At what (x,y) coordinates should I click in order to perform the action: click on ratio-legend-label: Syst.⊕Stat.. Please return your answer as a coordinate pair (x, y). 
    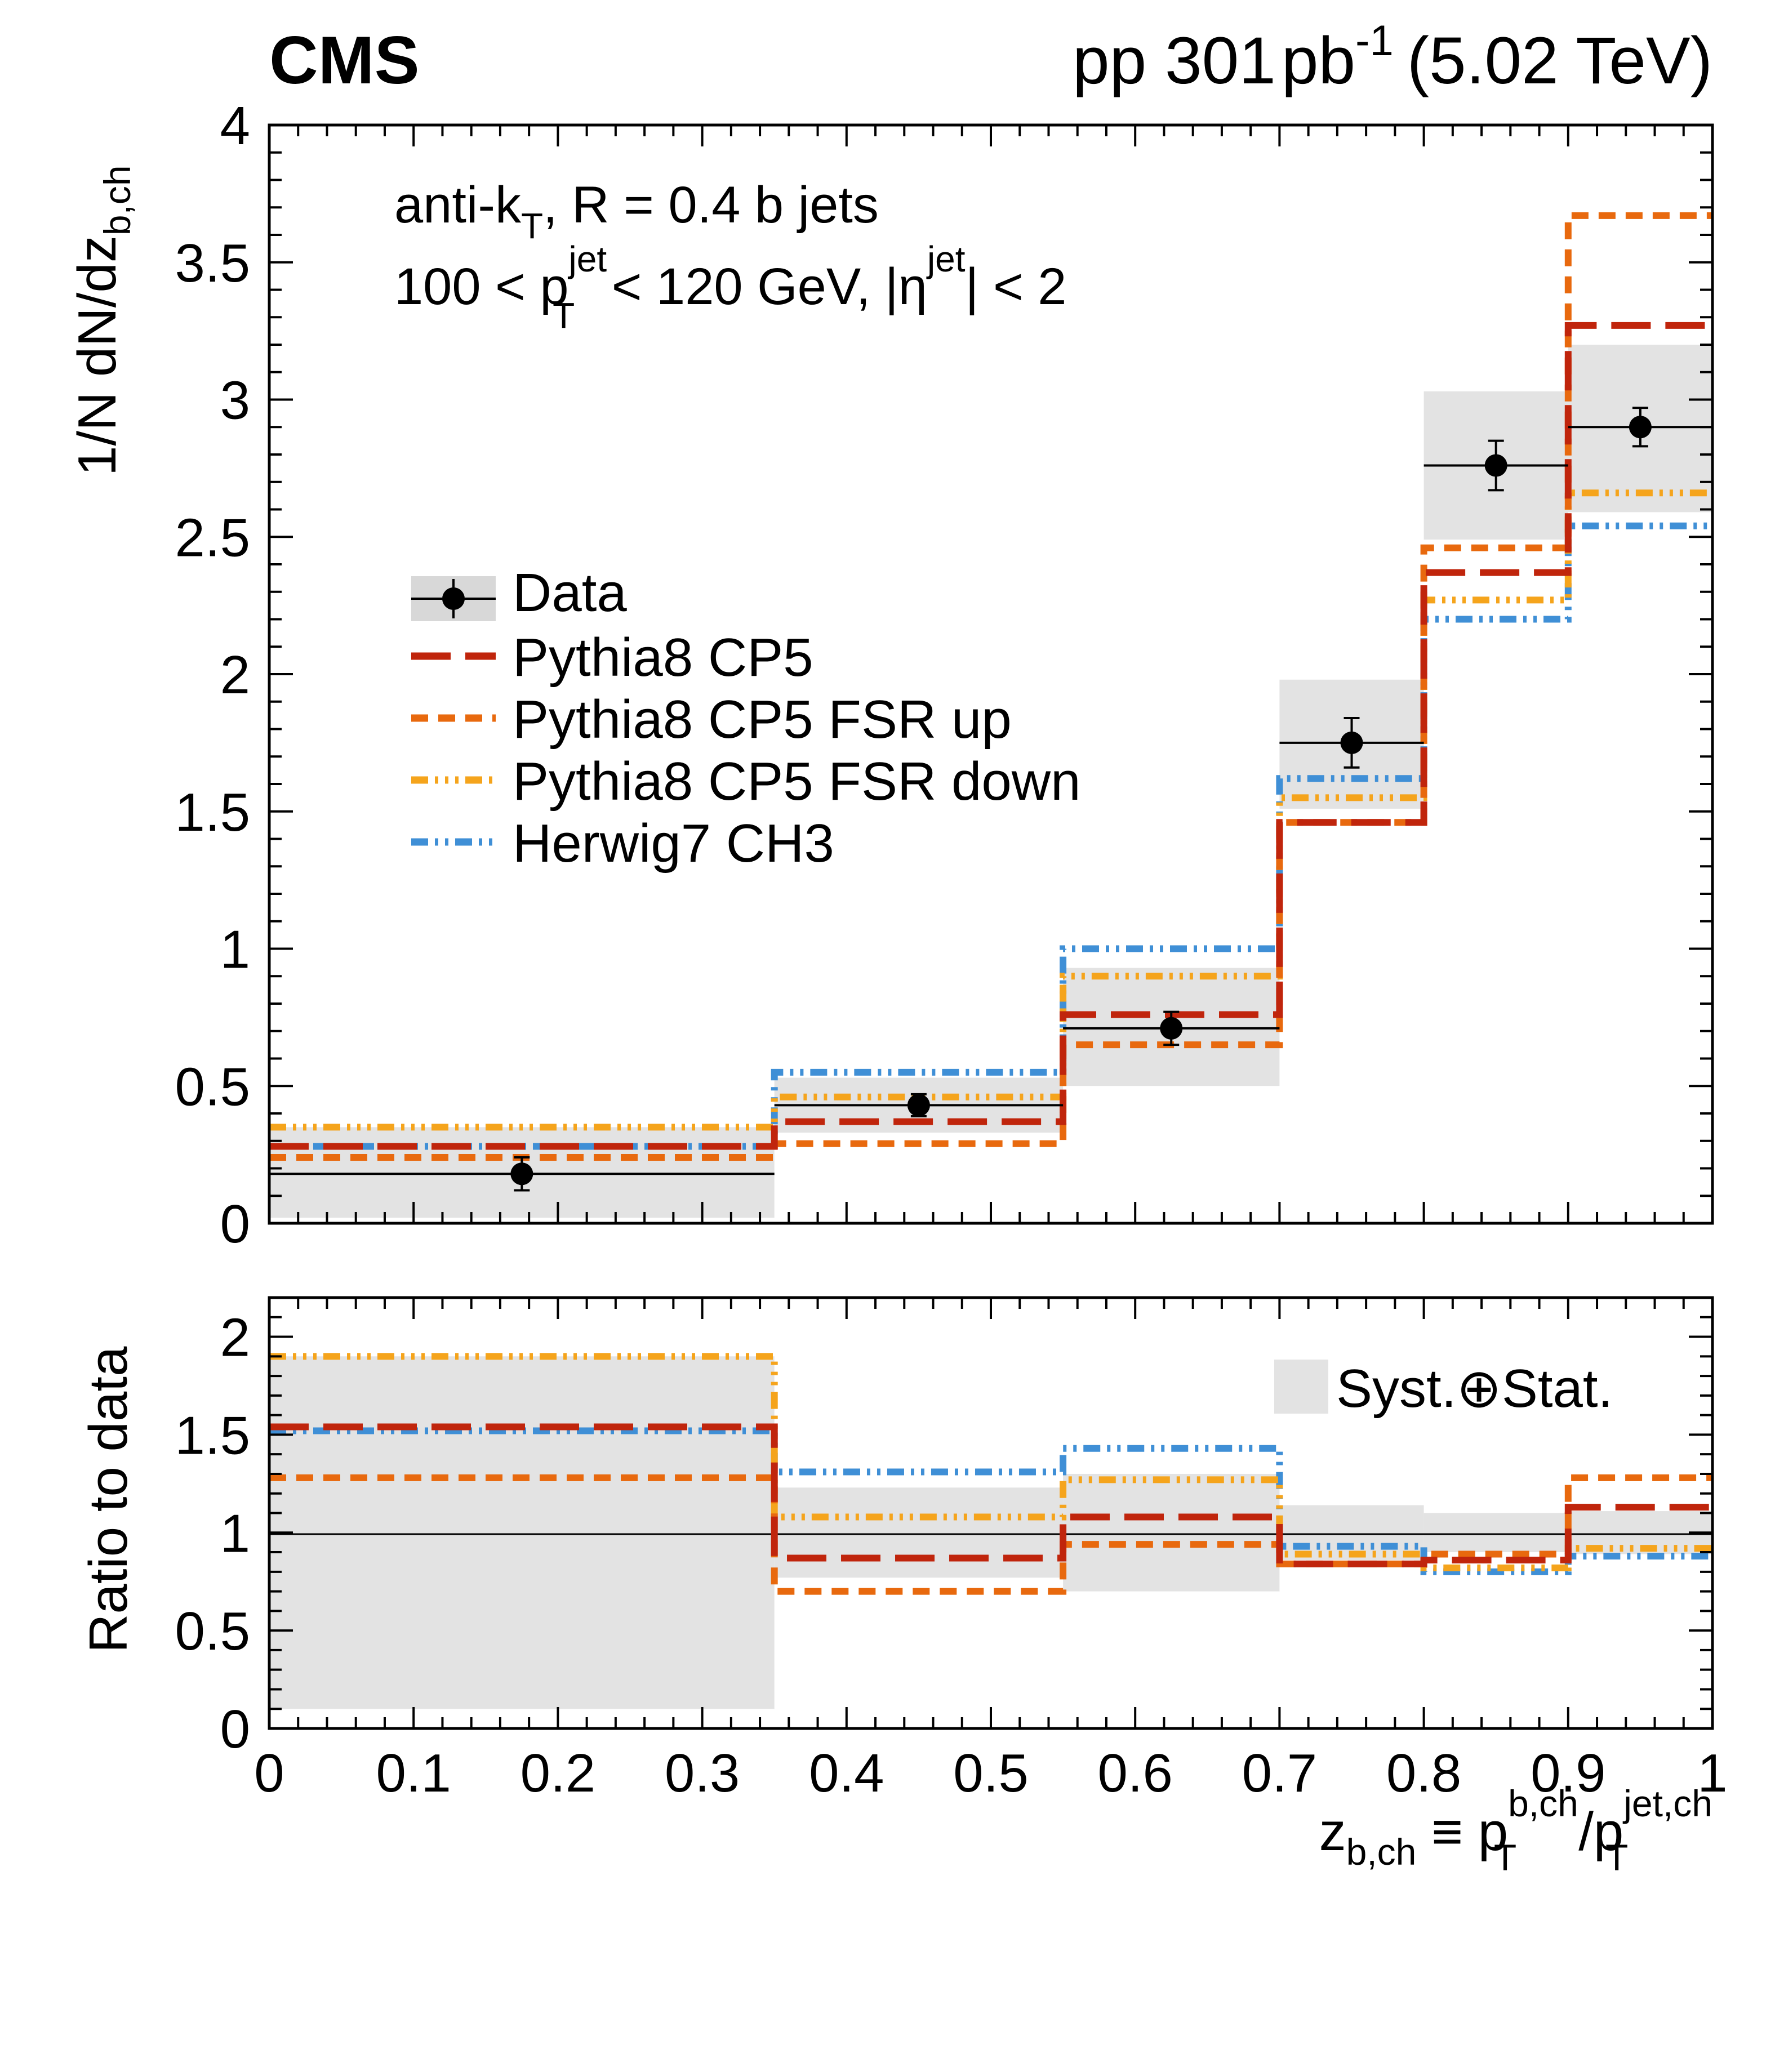
    Looking at the image, I should click on (1474, 1388).